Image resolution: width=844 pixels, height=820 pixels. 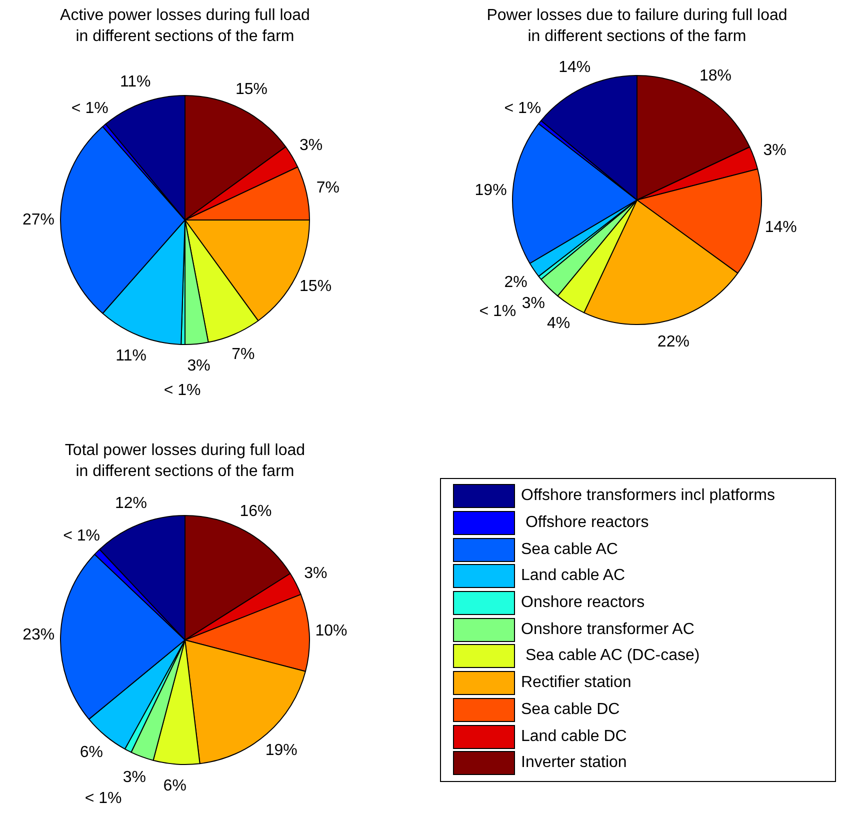 What do you see at coordinates (637, 26) in the screenshot?
I see `chart-title: Power losses due to failure during full load in different sections of the farm` at bounding box center [637, 26].